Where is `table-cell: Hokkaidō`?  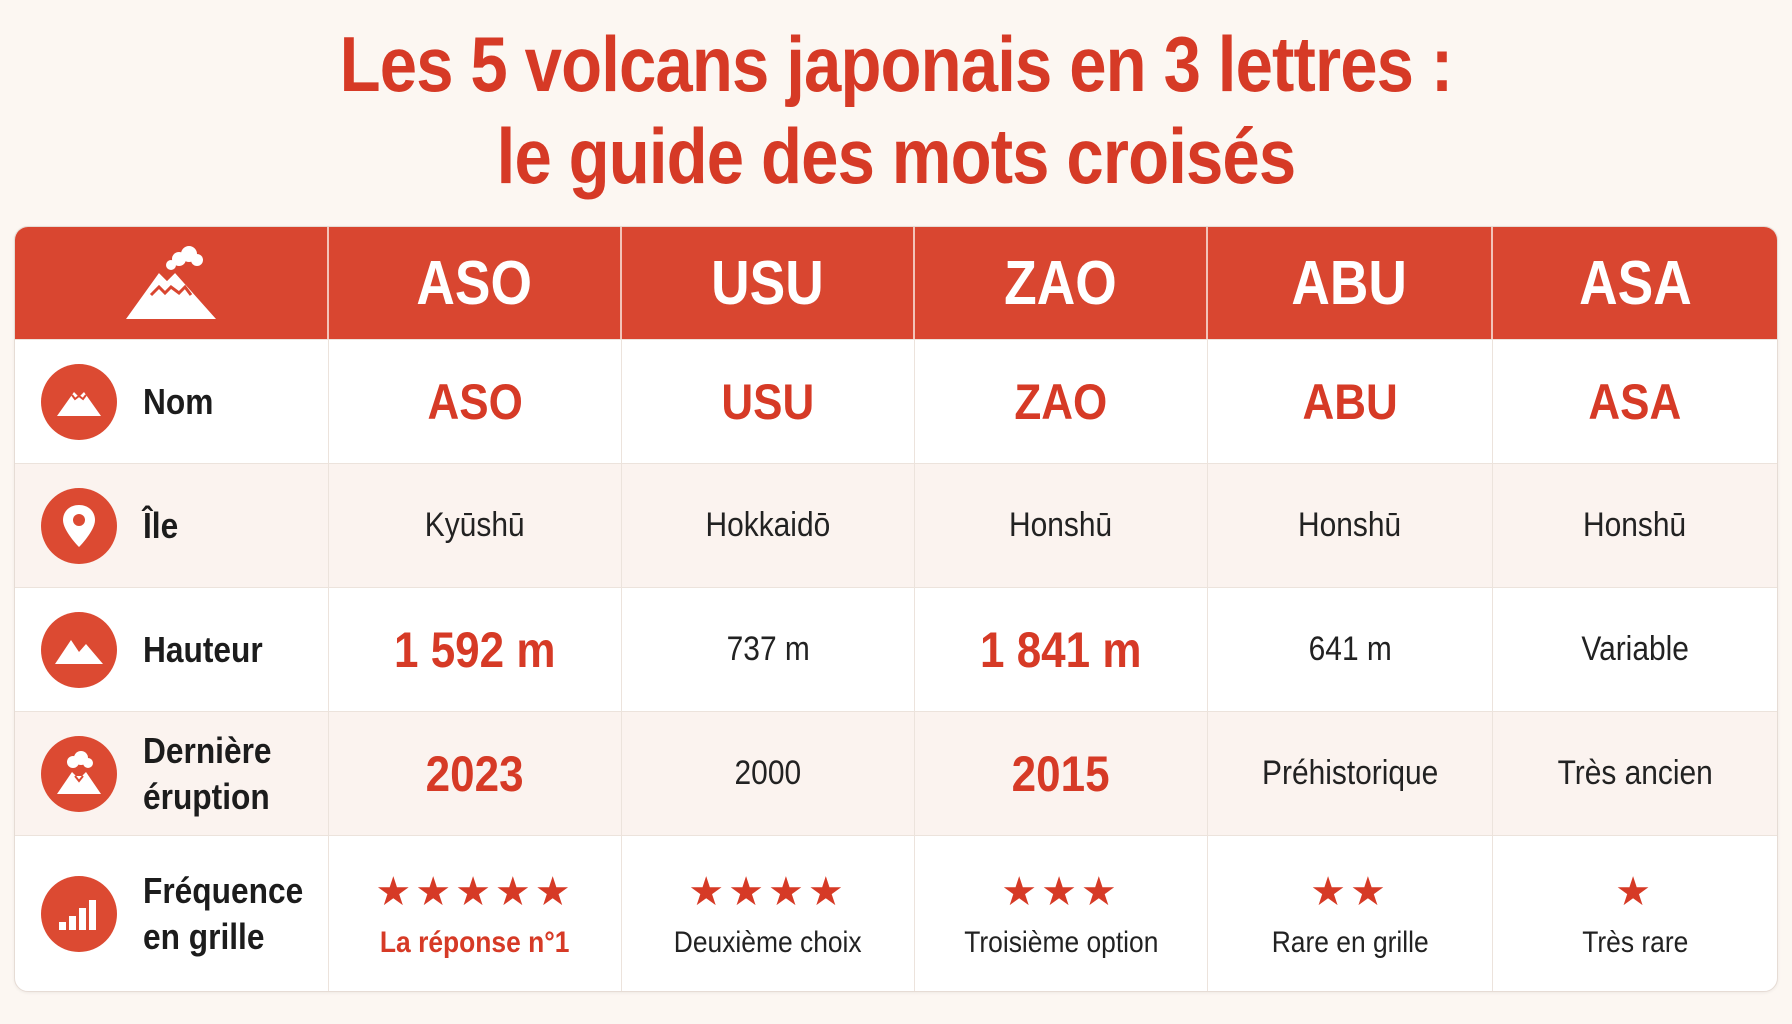 table-cell: Hokkaidō is located at coordinates (768, 525).